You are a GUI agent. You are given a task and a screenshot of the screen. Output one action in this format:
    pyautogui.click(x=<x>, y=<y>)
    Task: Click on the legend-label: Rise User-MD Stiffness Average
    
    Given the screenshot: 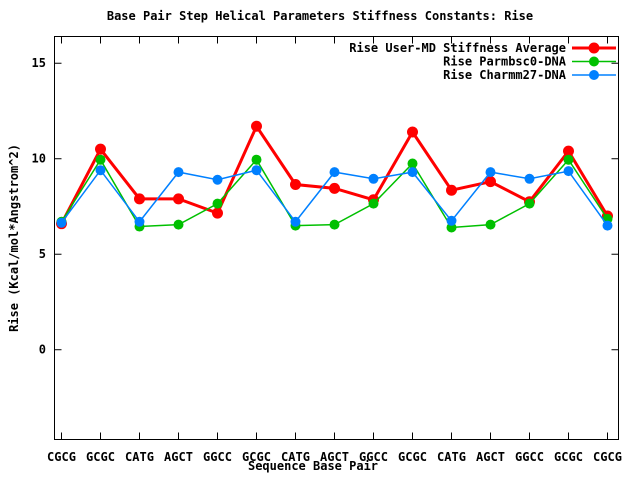 What is the action you would take?
    pyautogui.click(x=457, y=48)
    